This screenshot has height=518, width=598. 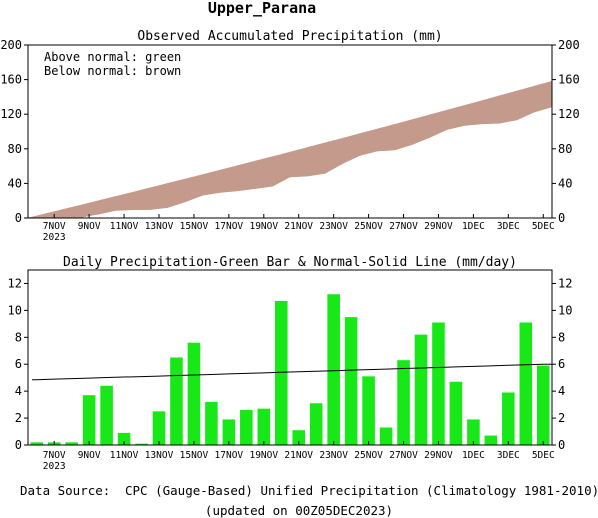 I want to click on x-tick-label: 3DEC, so click(x=508, y=226).